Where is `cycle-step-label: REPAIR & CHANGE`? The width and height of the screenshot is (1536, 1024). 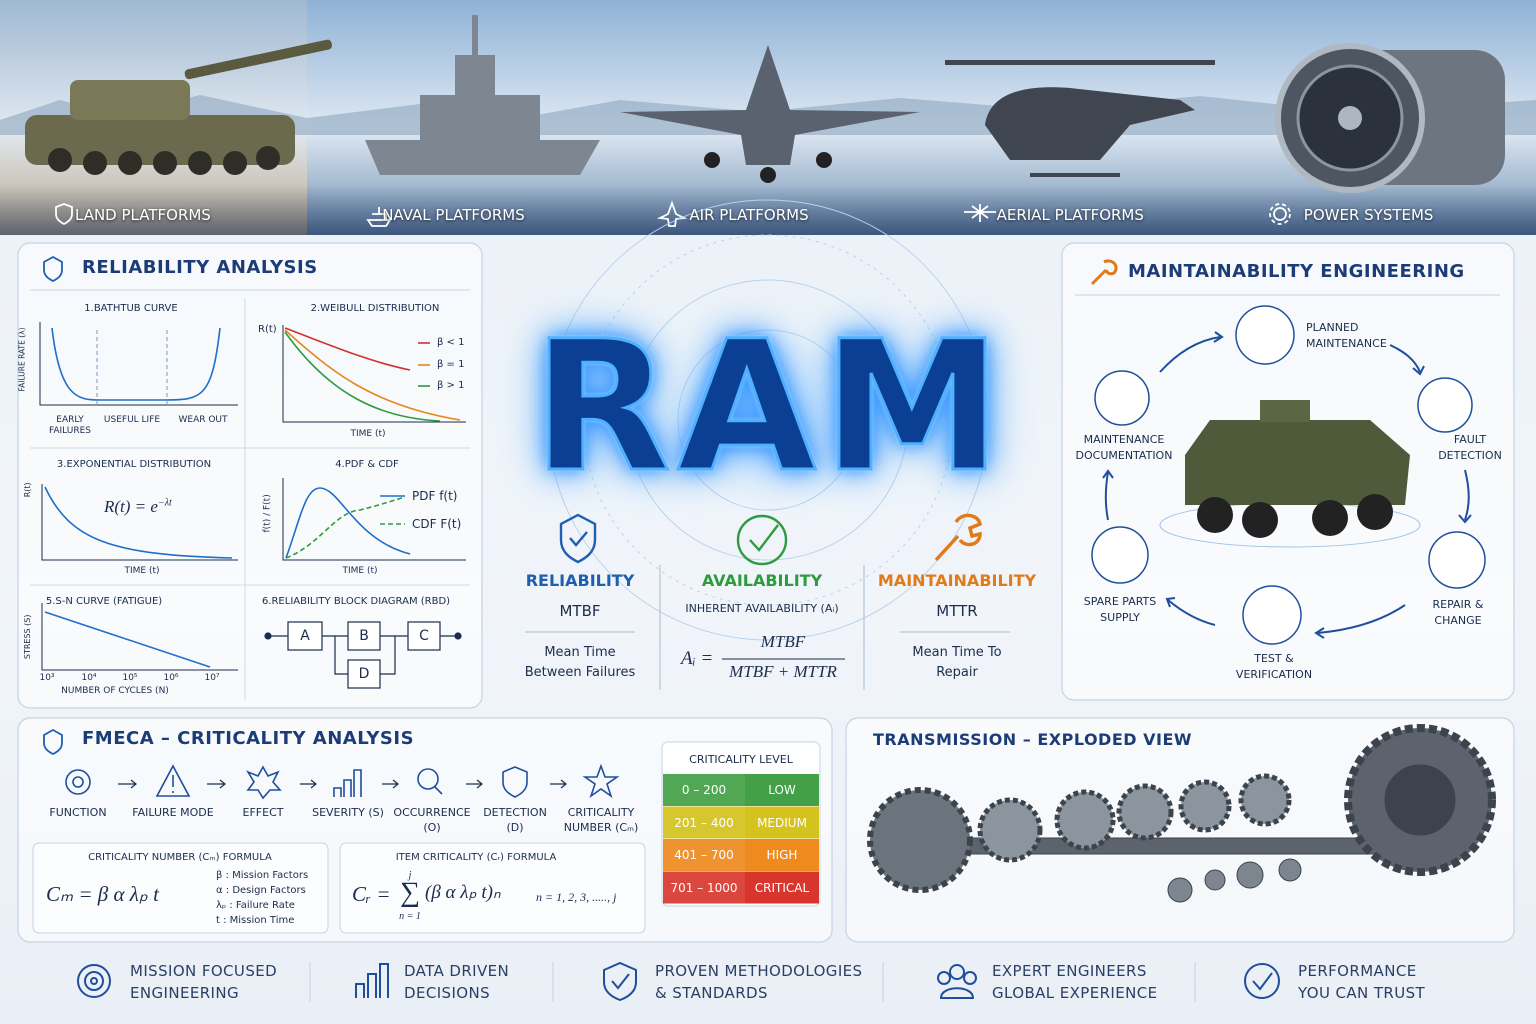 cycle-step-label: REPAIR & CHANGE is located at coordinates (1458, 612).